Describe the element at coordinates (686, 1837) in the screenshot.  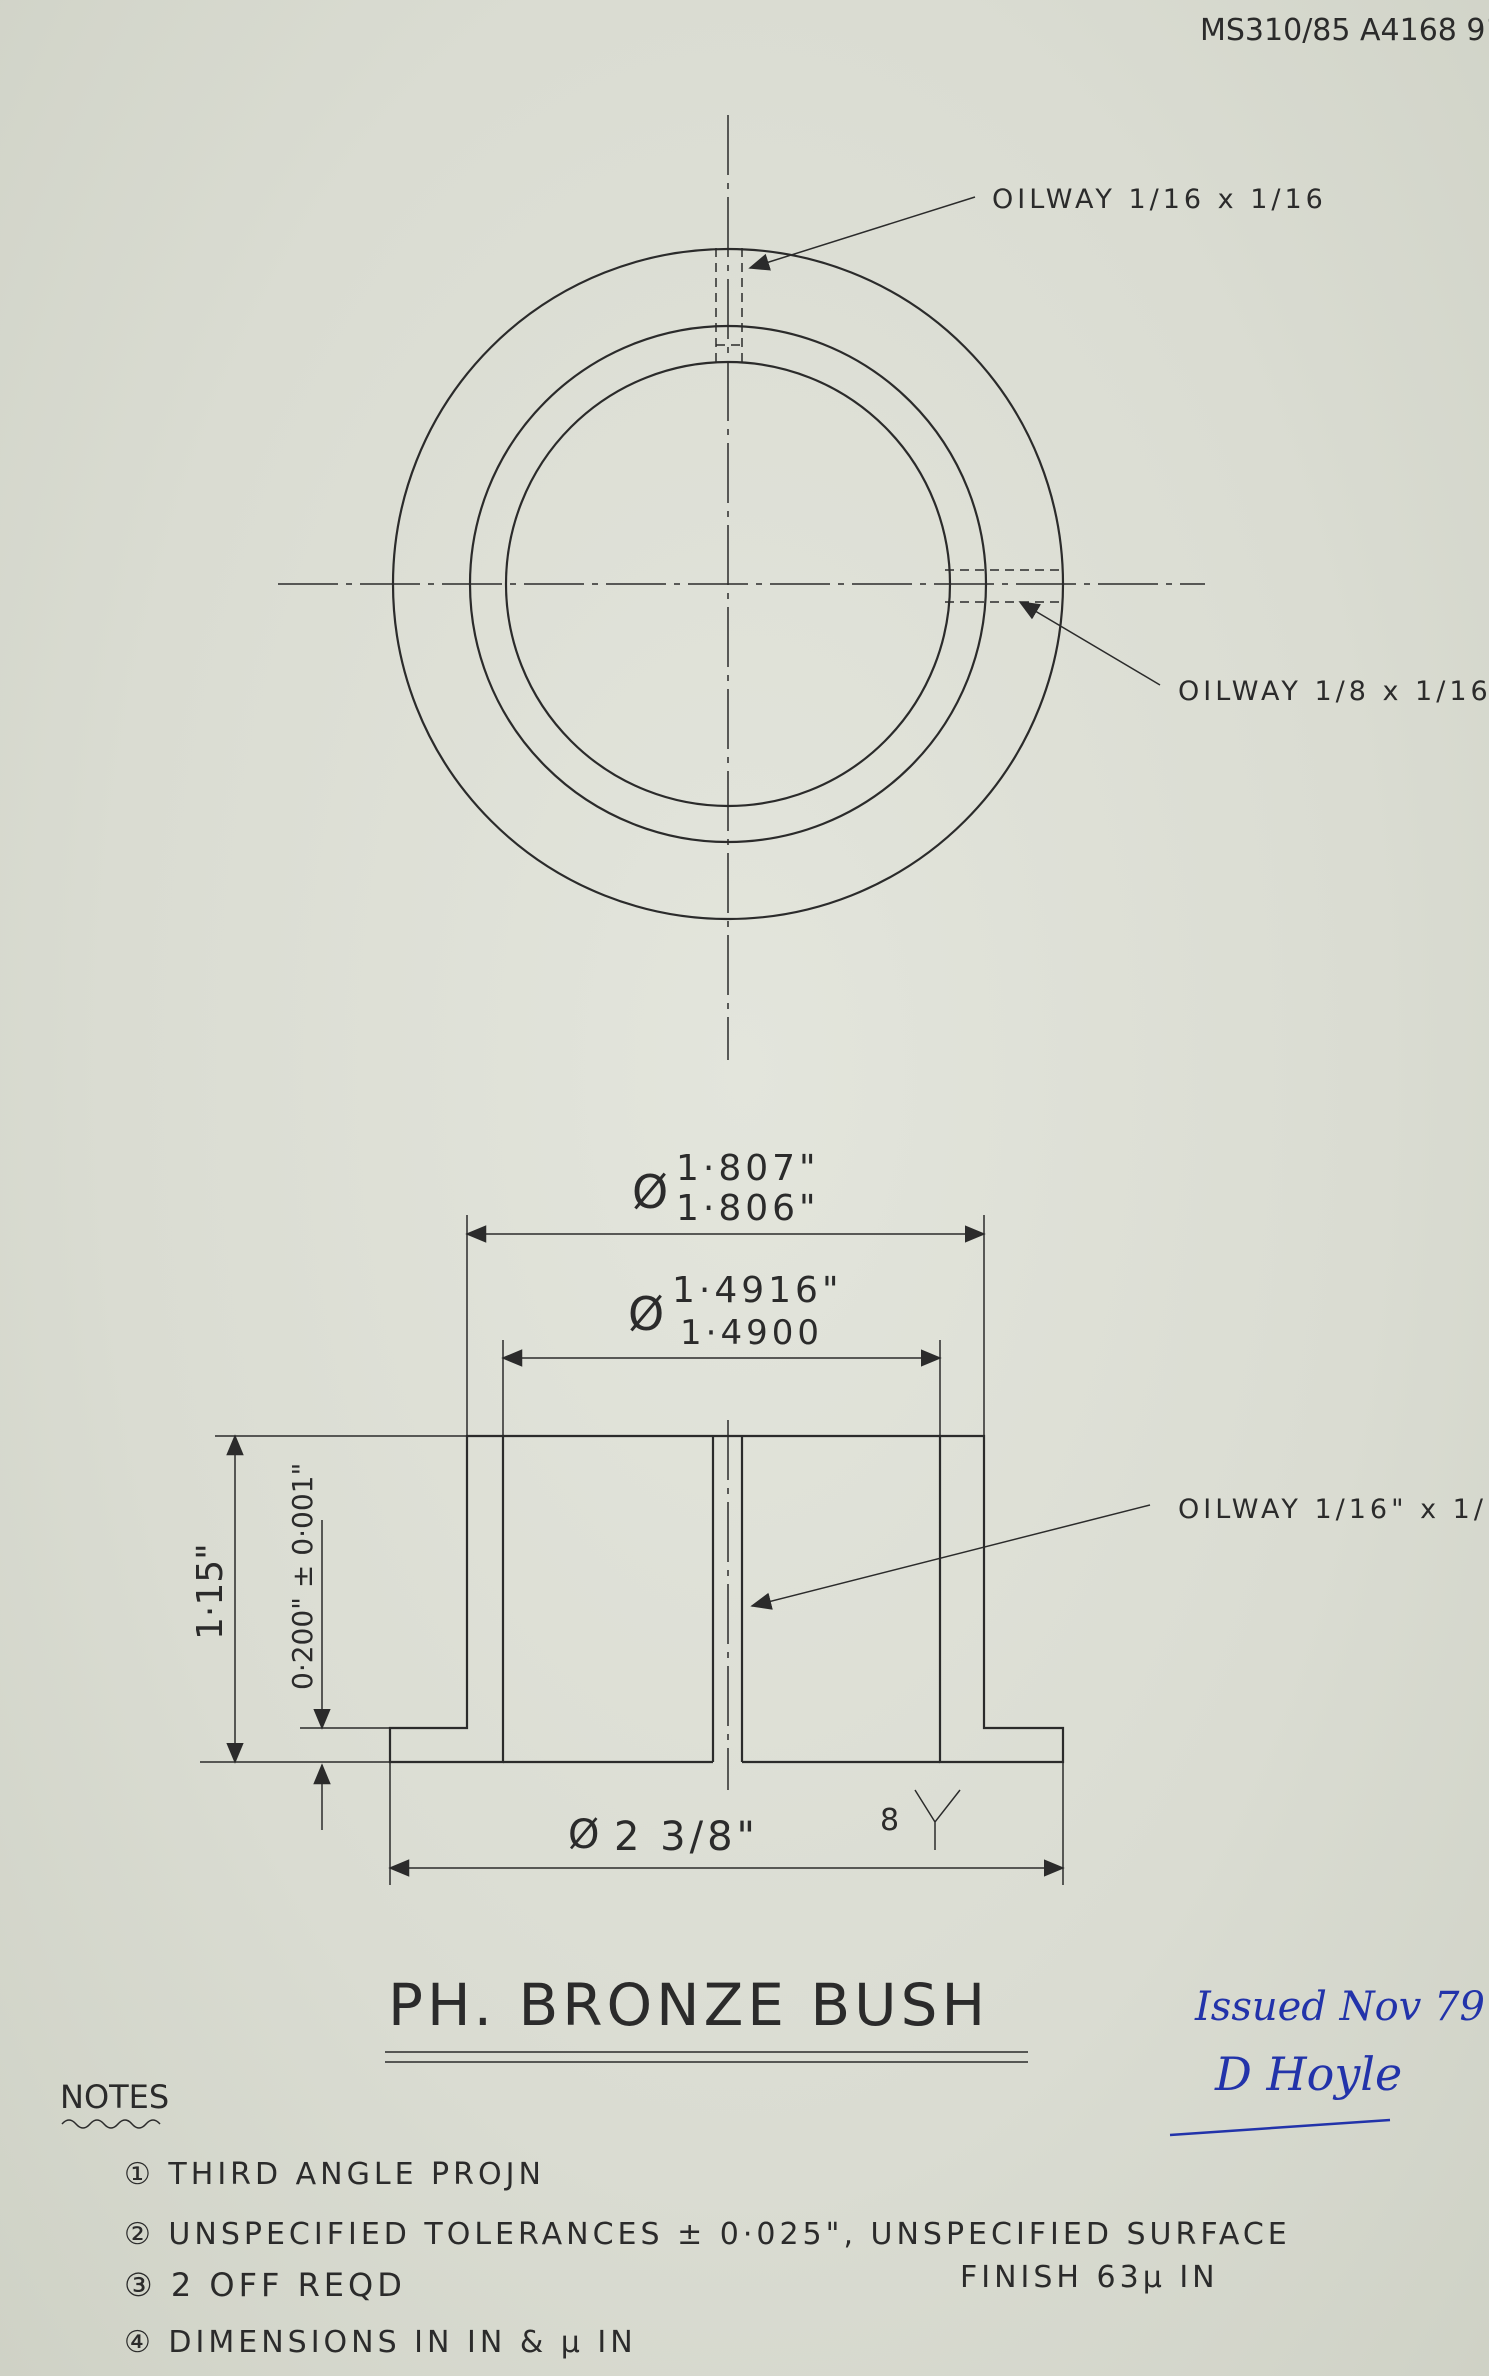
I see `flange-dia-label: 2 3/8"` at that location.